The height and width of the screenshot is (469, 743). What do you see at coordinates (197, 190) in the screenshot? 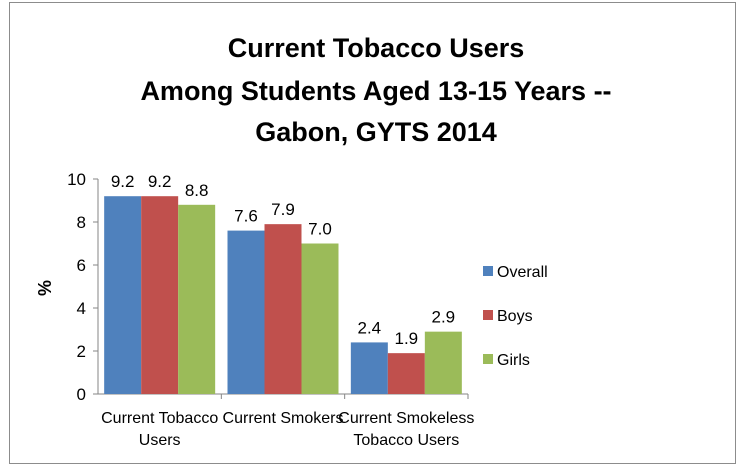
I see `data-label: 8.8` at bounding box center [197, 190].